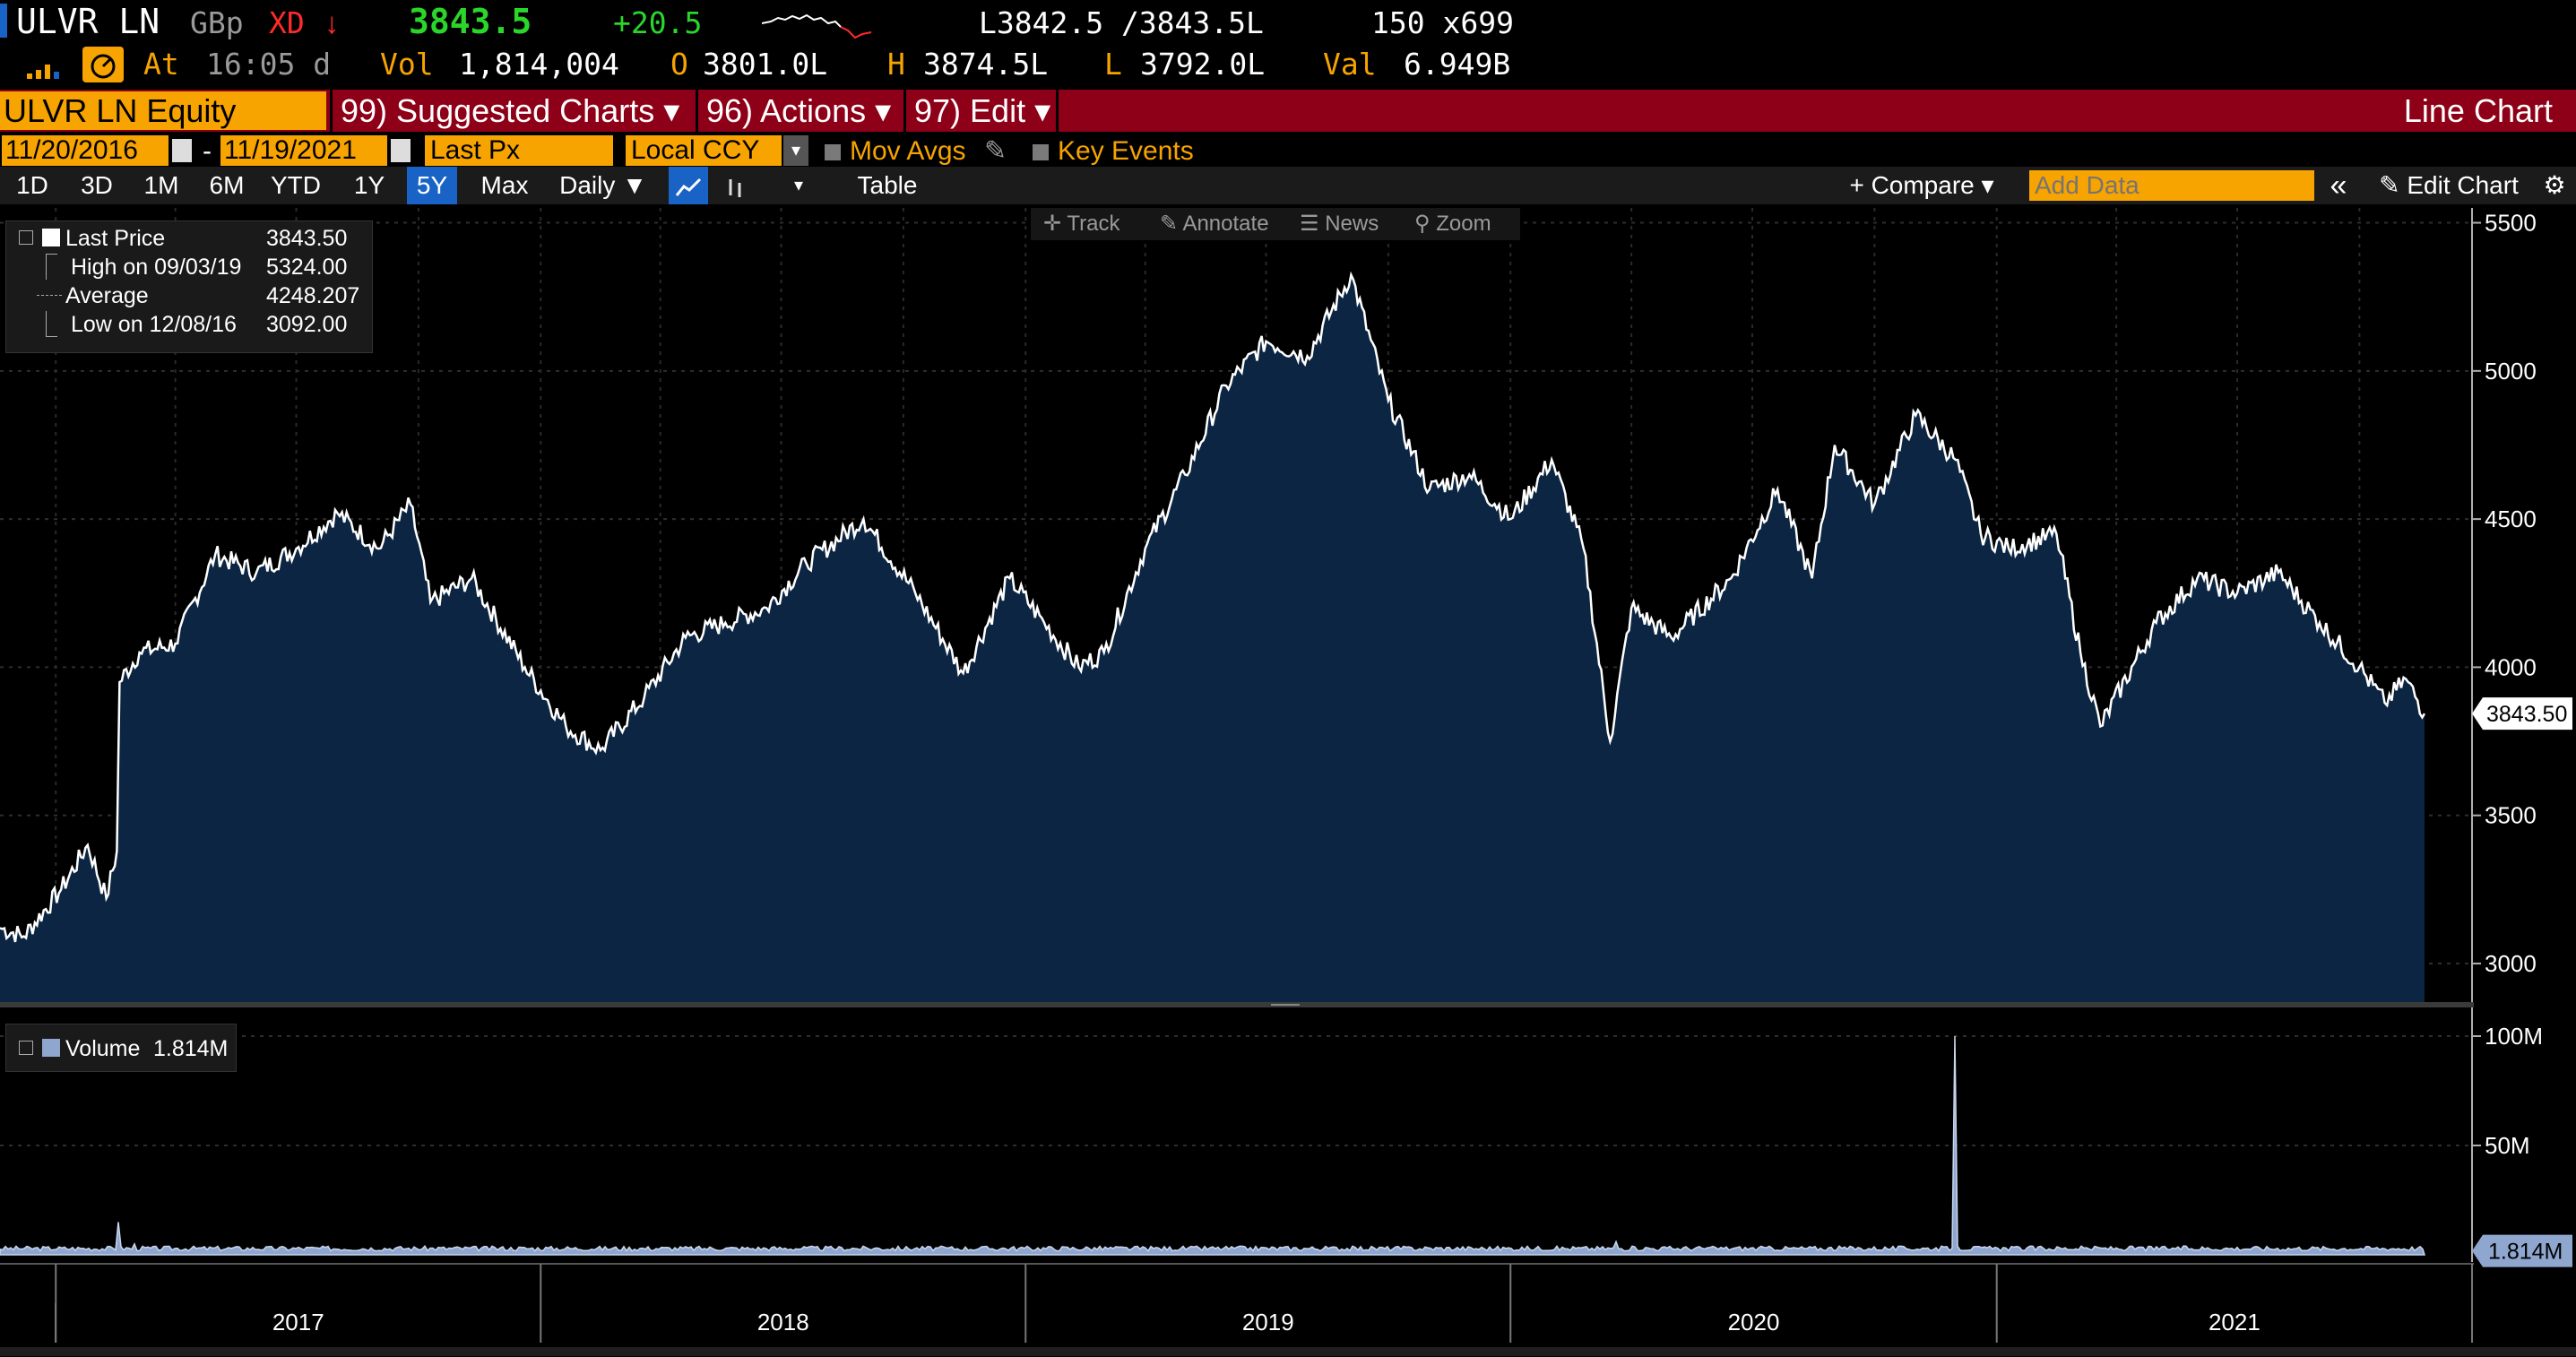 The height and width of the screenshot is (1357, 2576). I want to click on y-tick-label: 3000, so click(2511, 963).